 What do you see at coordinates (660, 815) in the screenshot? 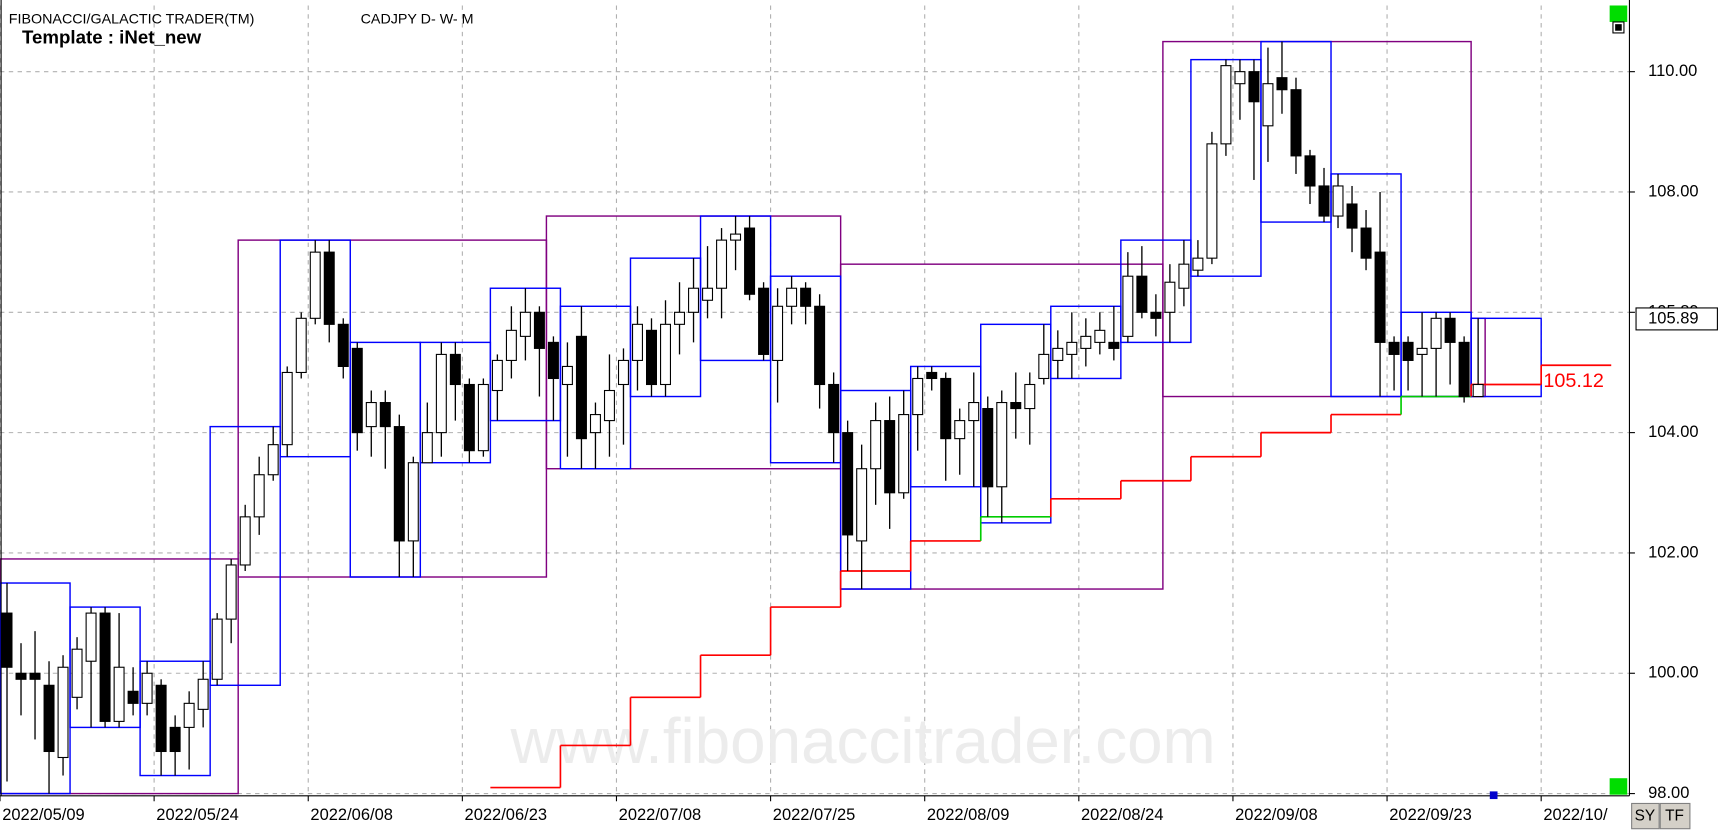
I see `x-tick-label: 2022/07/08` at bounding box center [660, 815].